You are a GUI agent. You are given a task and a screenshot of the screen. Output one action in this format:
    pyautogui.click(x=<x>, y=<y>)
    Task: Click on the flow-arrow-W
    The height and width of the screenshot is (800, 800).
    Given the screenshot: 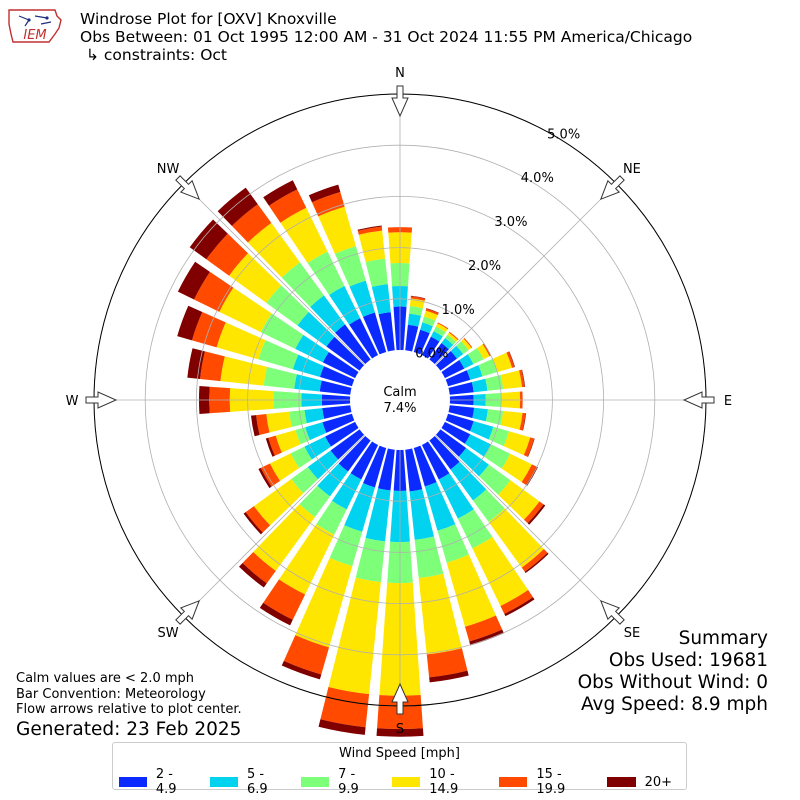 What is the action you would take?
    pyautogui.click(x=101, y=400)
    